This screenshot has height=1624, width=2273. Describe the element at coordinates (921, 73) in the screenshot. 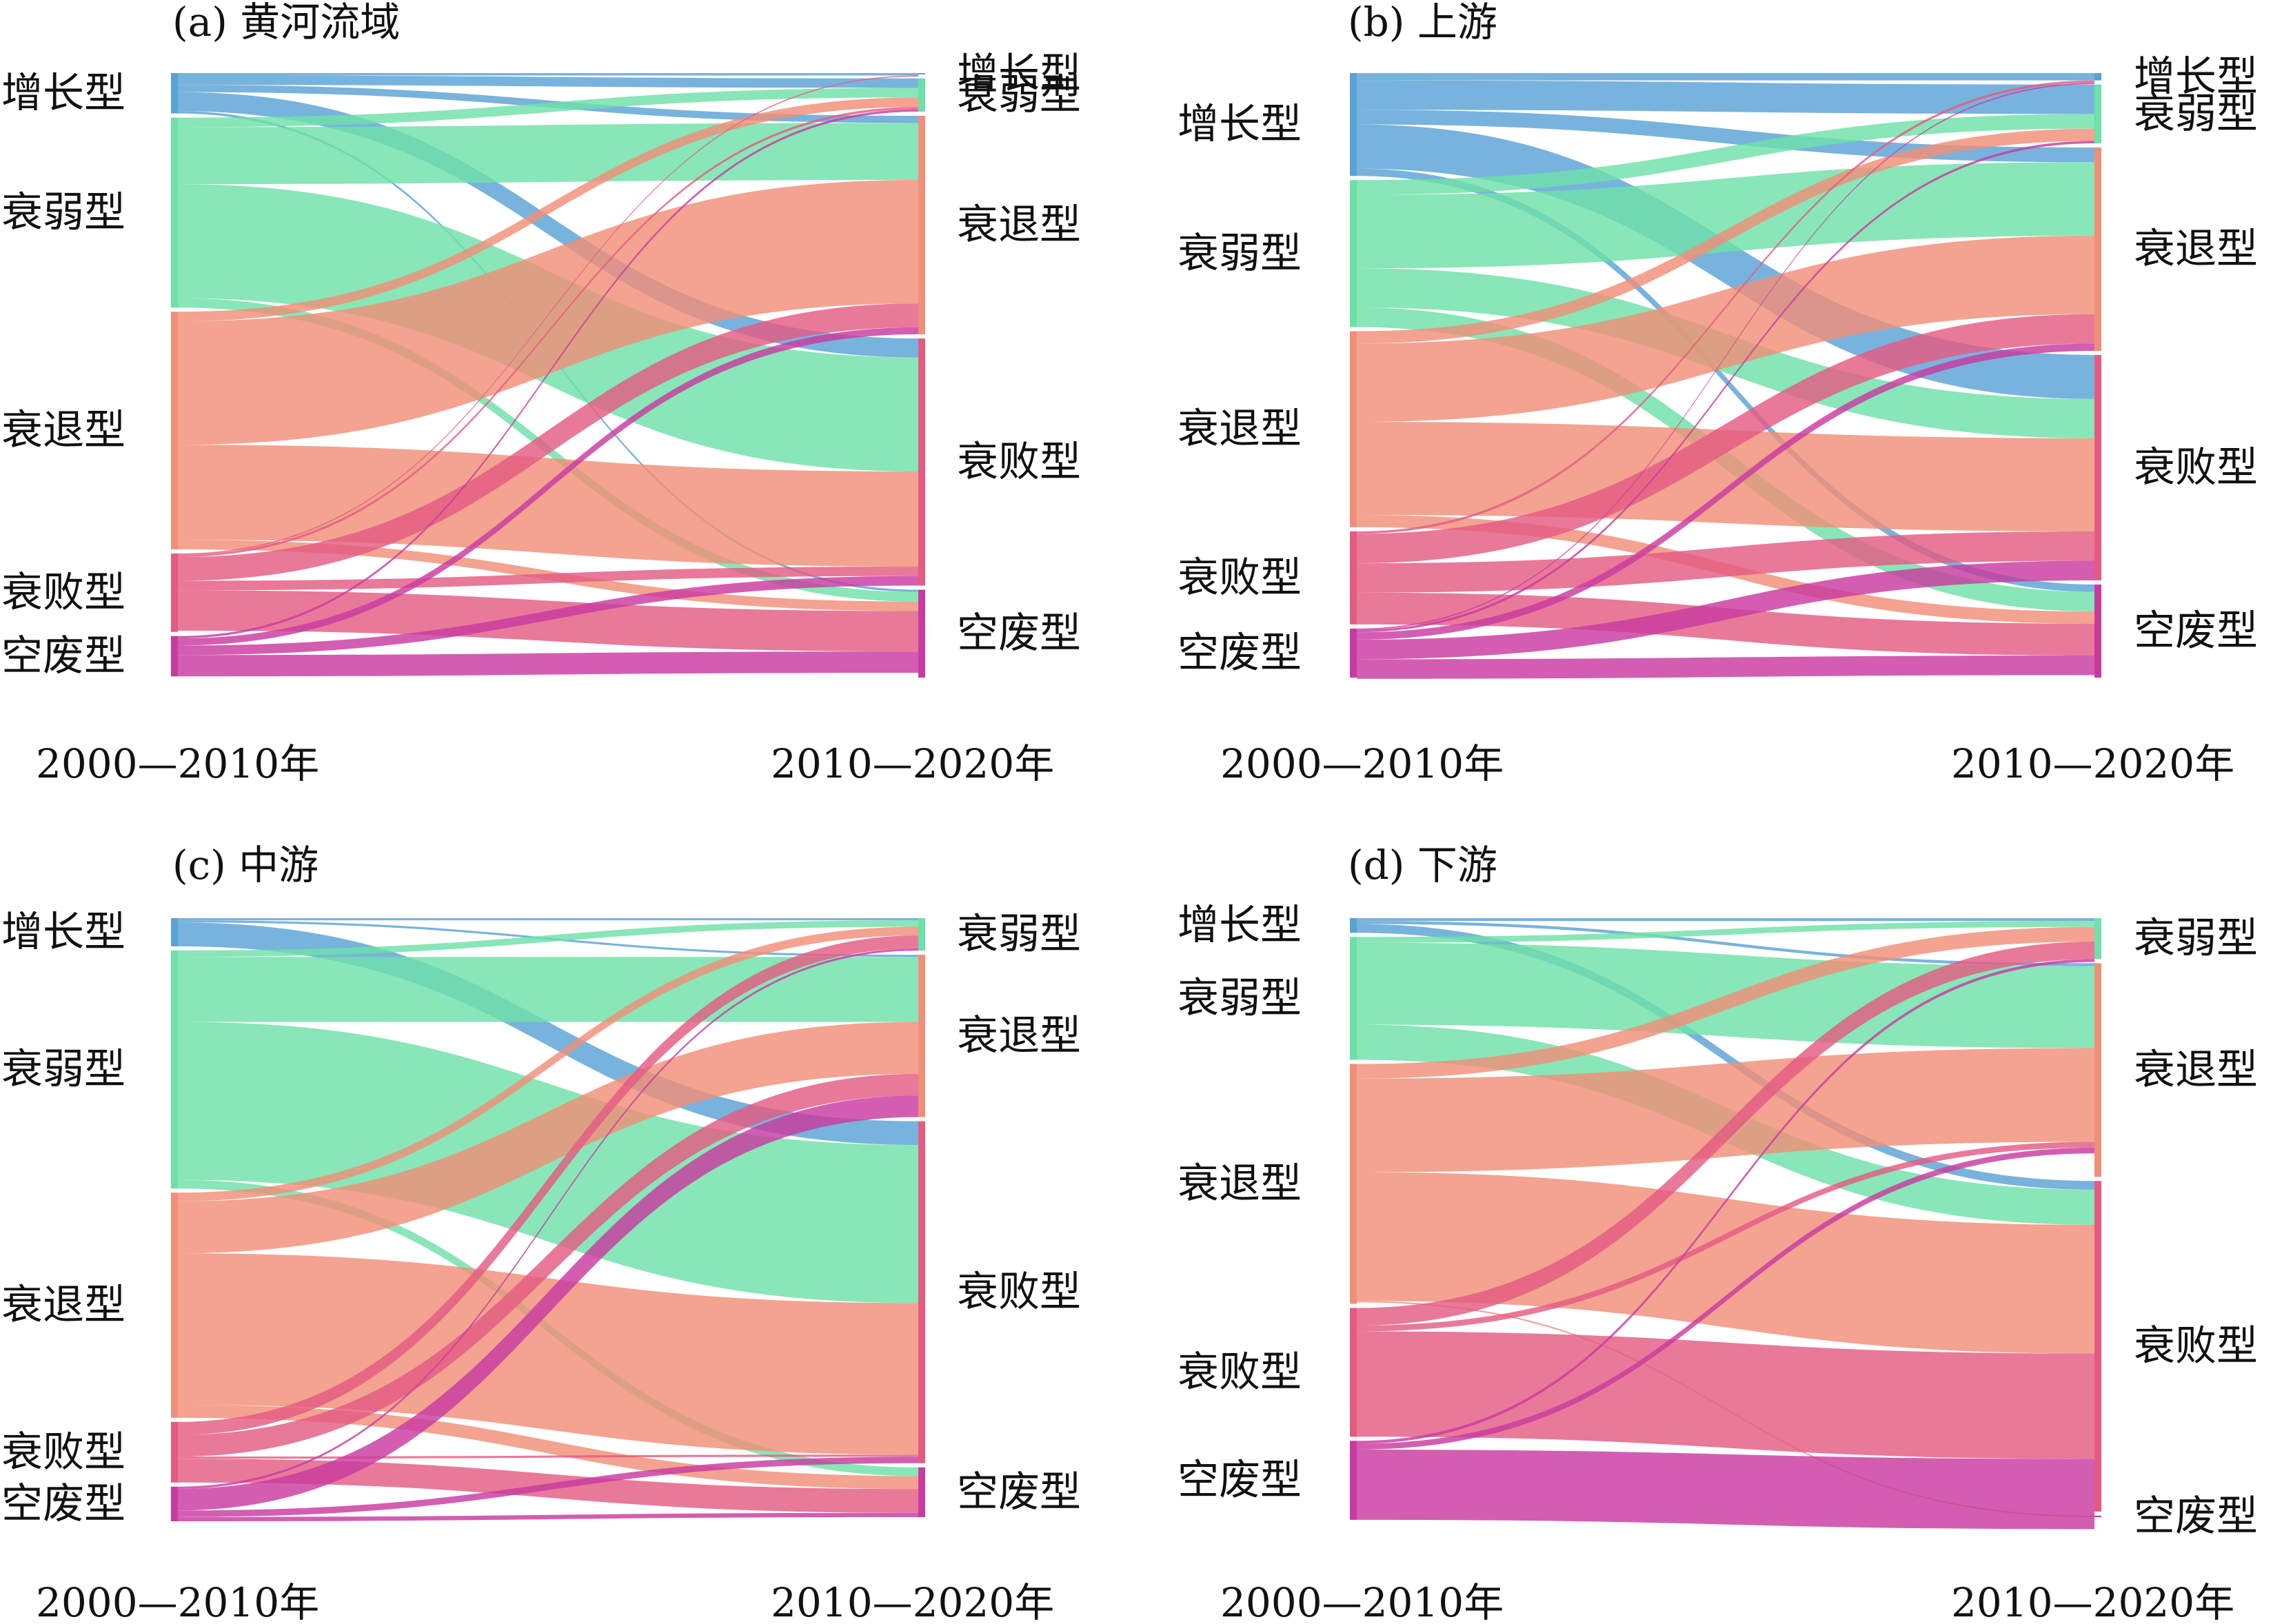

I see `right-node-增长型` at that location.